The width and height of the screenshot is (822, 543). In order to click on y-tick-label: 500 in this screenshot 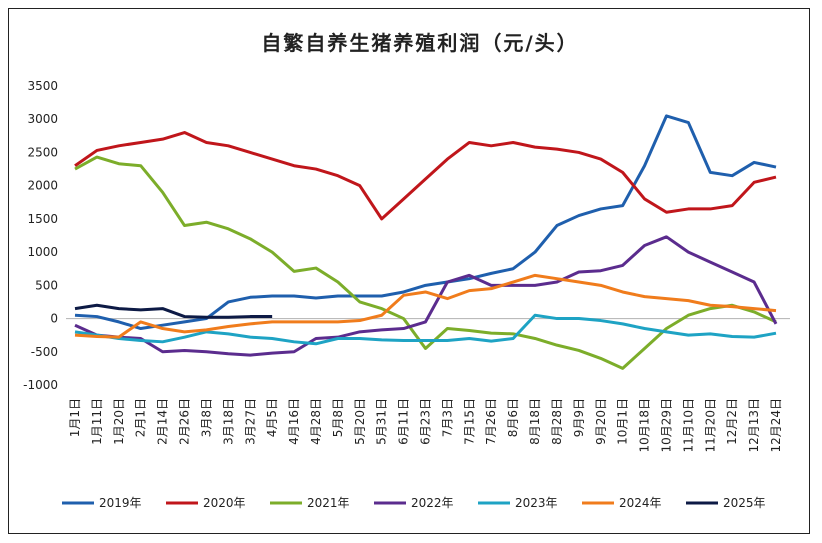, I will do `click(46, 285)`.